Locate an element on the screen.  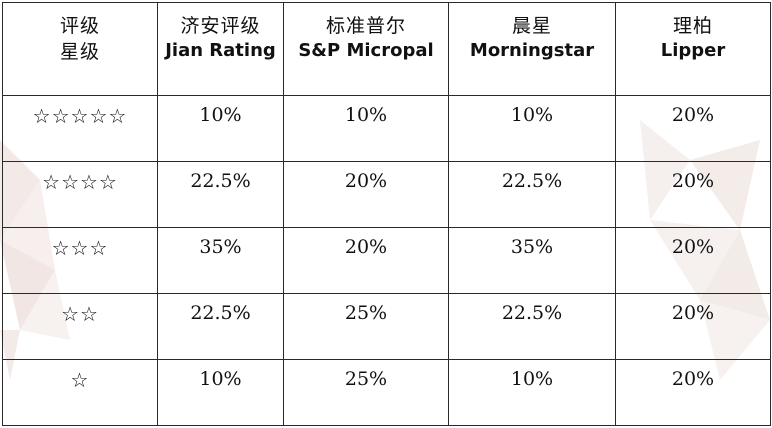
star-rating-cell: ☆☆☆☆☆ is located at coordinates (80, 128).